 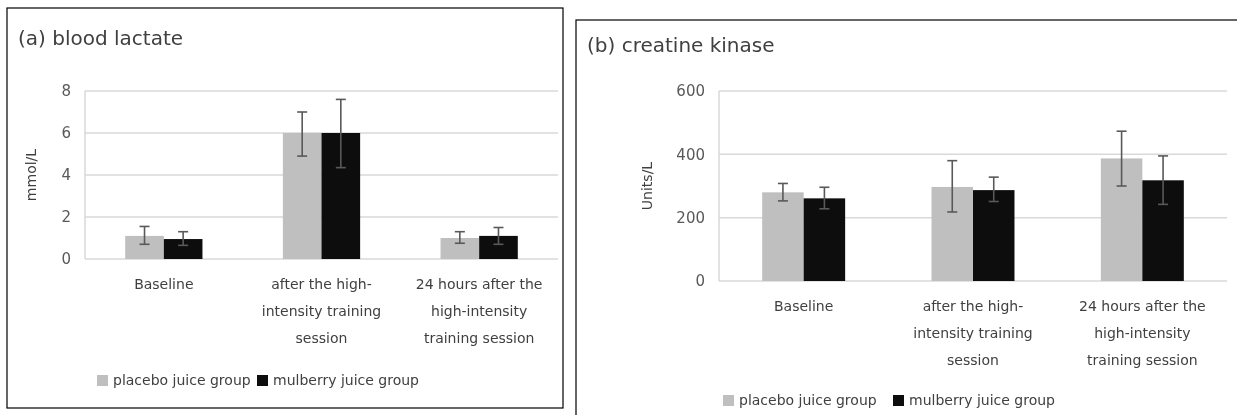 What do you see at coordinates (66, 217) in the screenshot?
I see `y-tick-label: 2` at bounding box center [66, 217].